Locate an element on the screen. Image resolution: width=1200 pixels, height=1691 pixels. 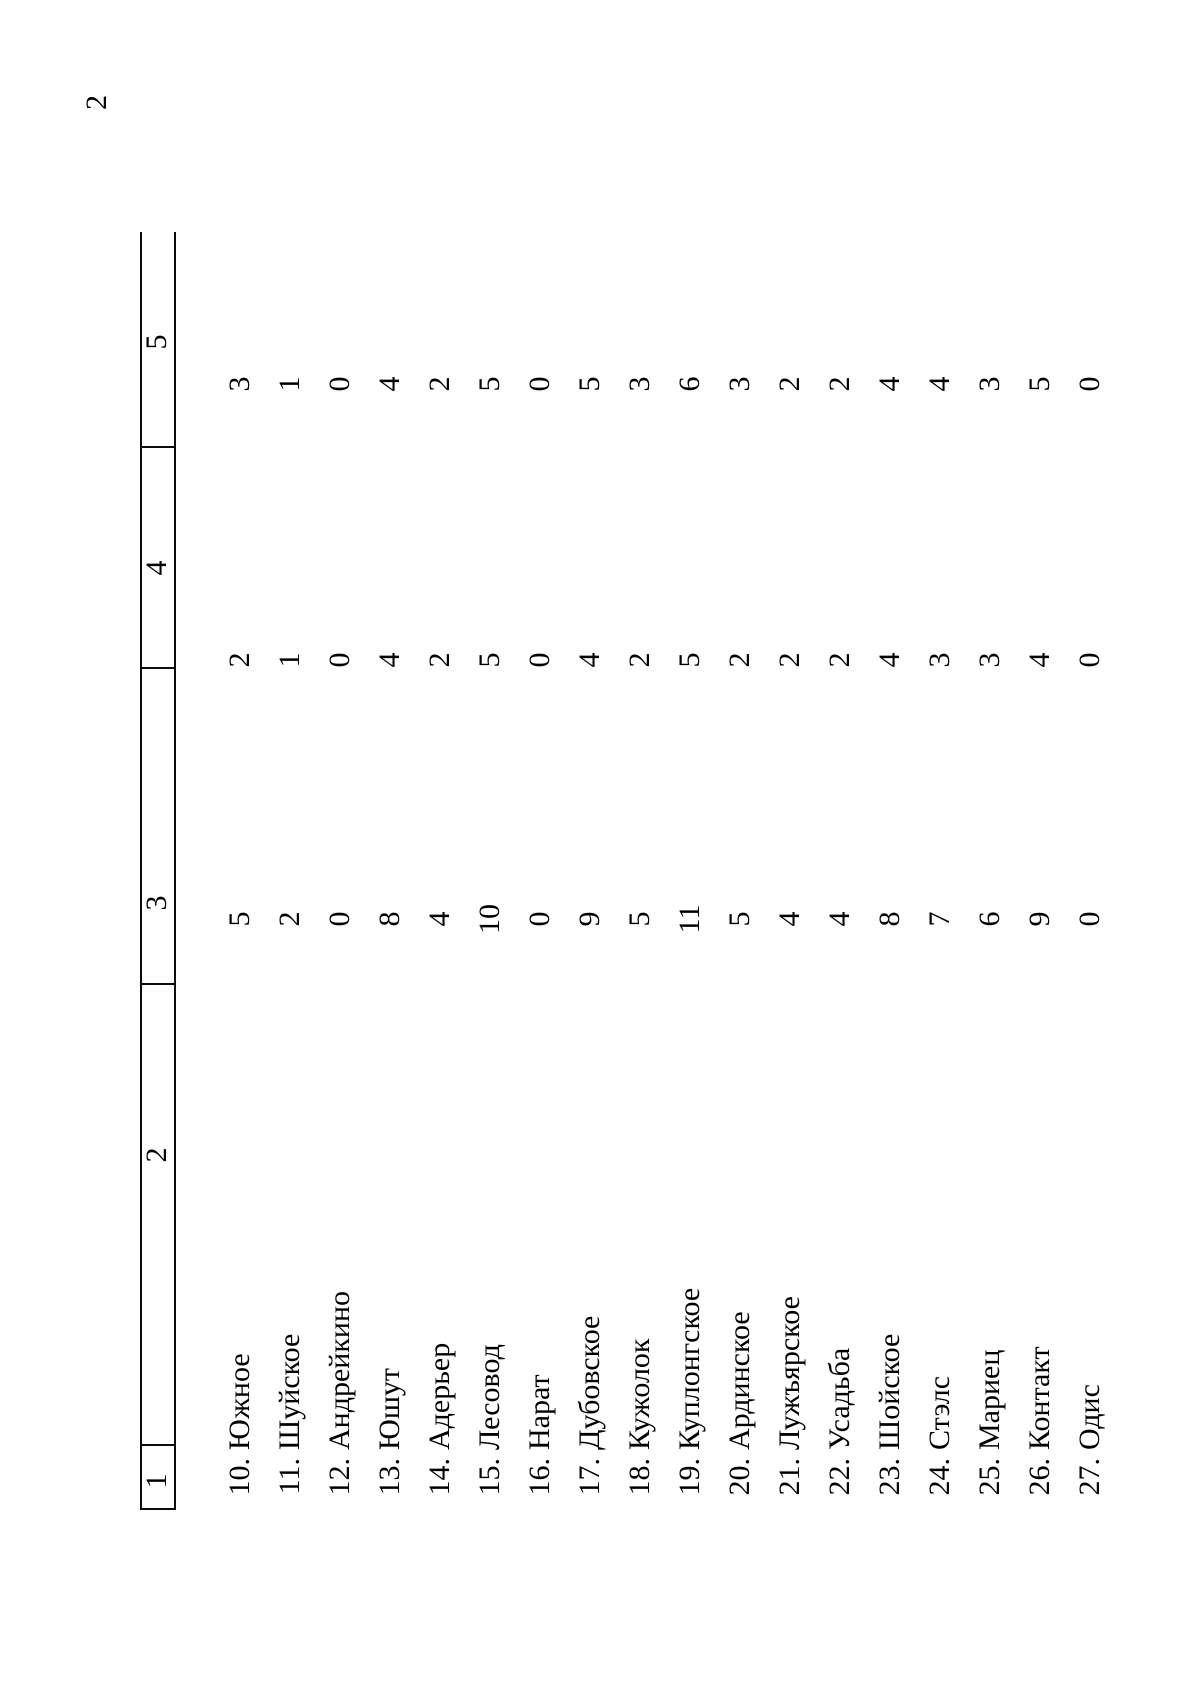
row-number-cell: 19. is located at coordinates (689, 1477).